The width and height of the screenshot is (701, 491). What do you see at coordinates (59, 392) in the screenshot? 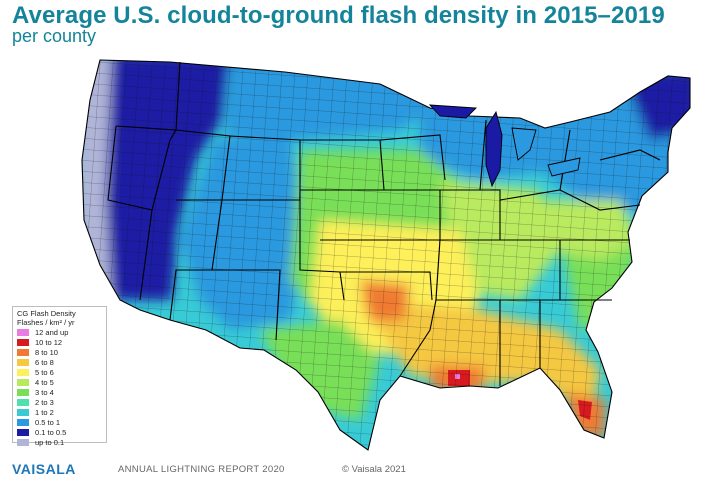
I see `legend-item: 3 to 4` at bounding box center [59, 392].